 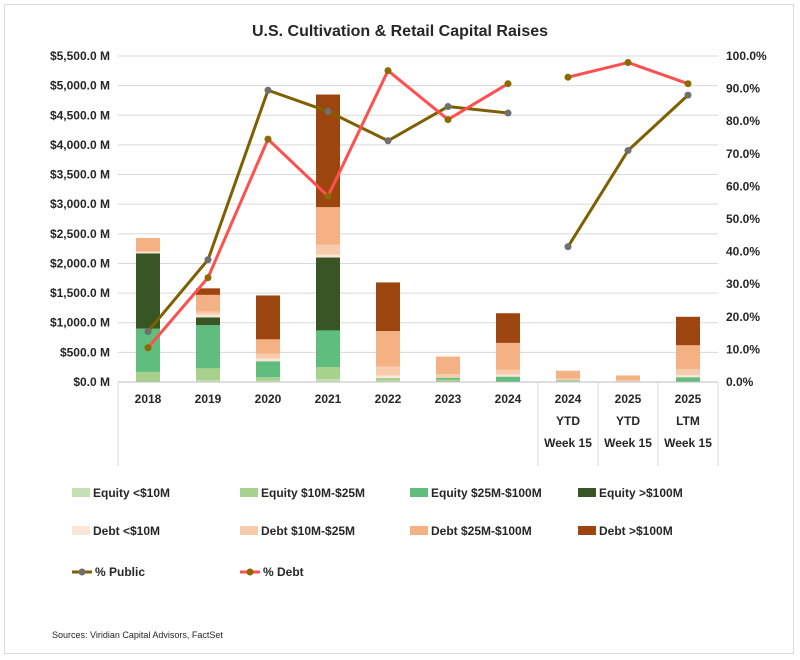 What do you see at coordinates (148, 399) in the screenshot?
I see `x-tick-label: 2018` at bounding box center [148, 399].